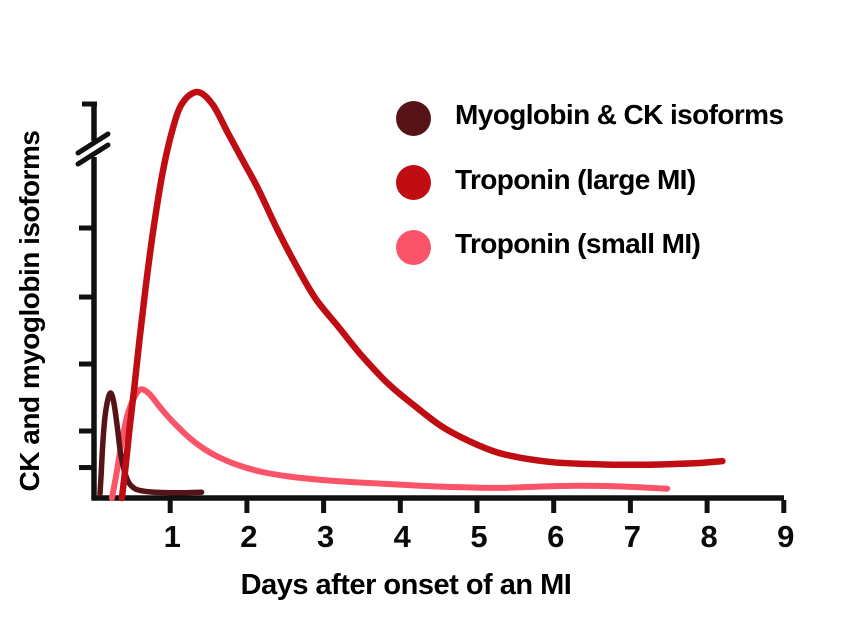 Image resolution: width=846 pixels, height=640 pixels. What do you see at coordinates (249, 536) in the screenshot?
I see `x-tick-label: 2` at bounding box center [249, 536].